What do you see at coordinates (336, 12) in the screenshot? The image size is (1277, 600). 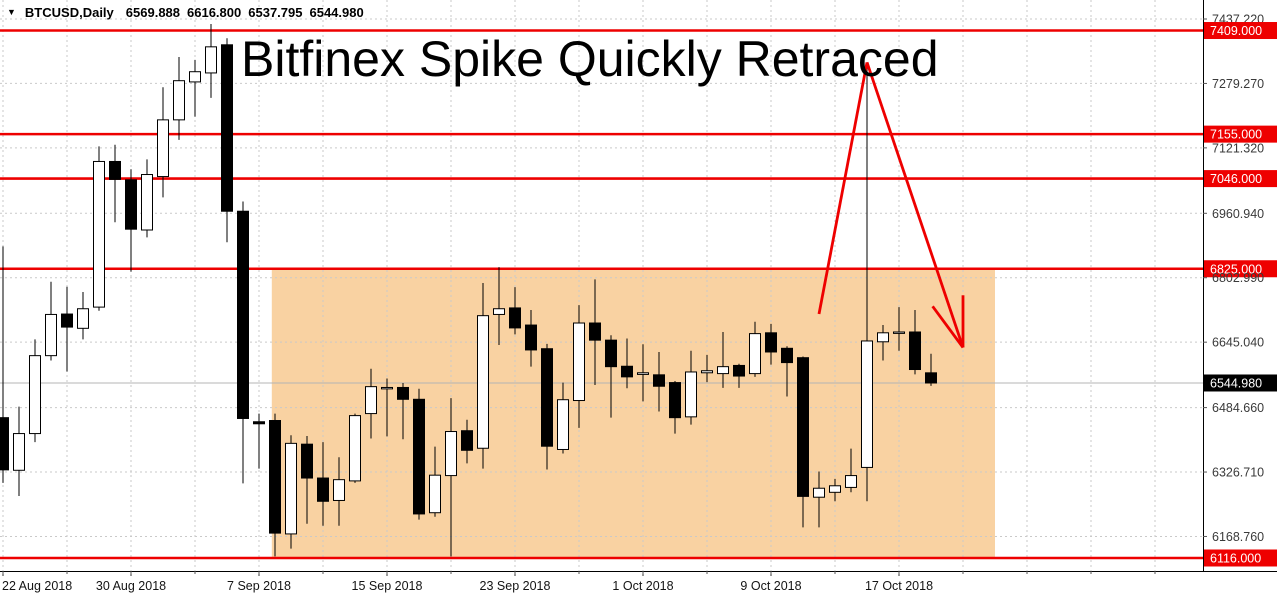 I see `quote-close: 6544.980` at bounding box center [336, 12].